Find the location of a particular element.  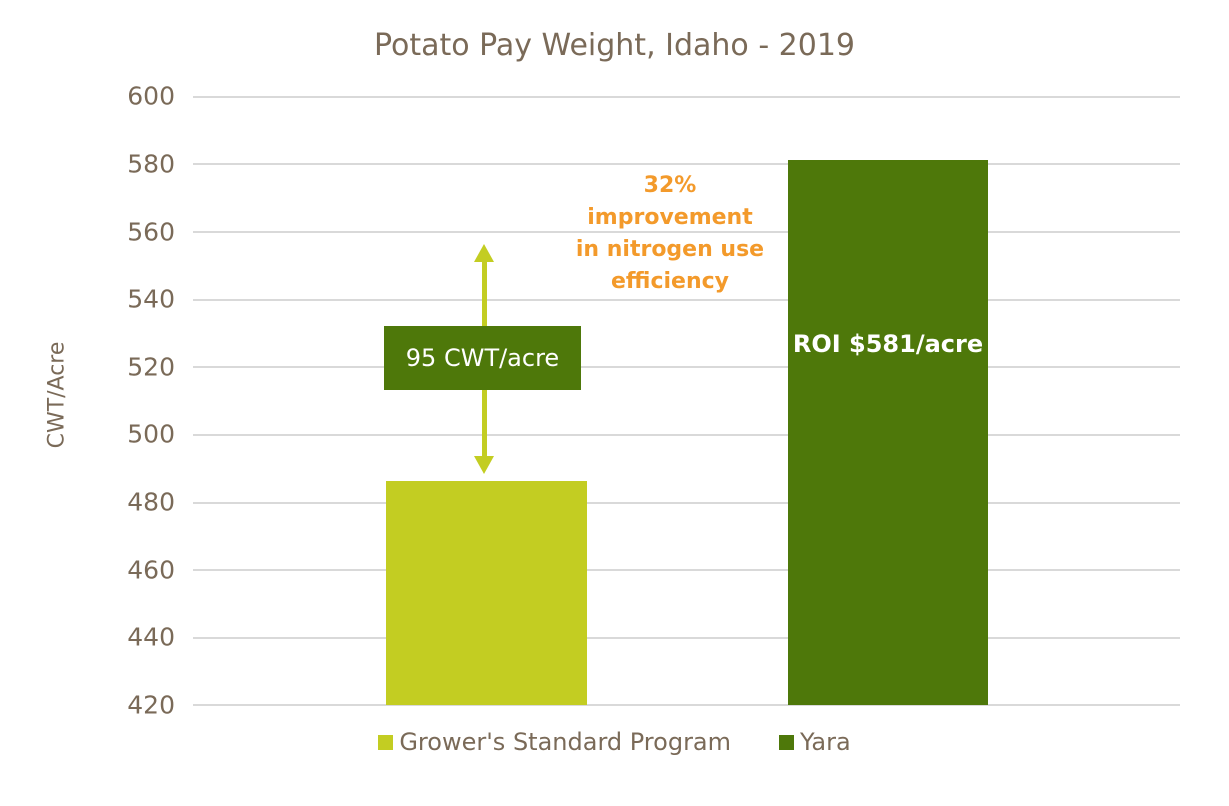

legend-item-growers: Grower's Standard Program is located at coordinates (554, 742).